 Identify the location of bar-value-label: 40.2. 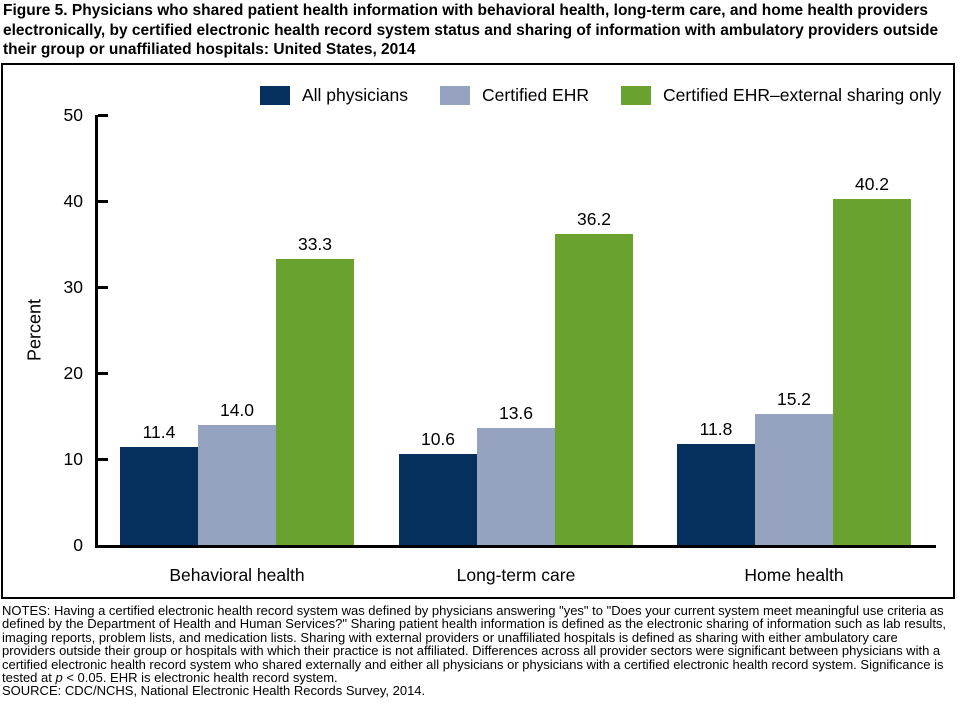
(872, 184).